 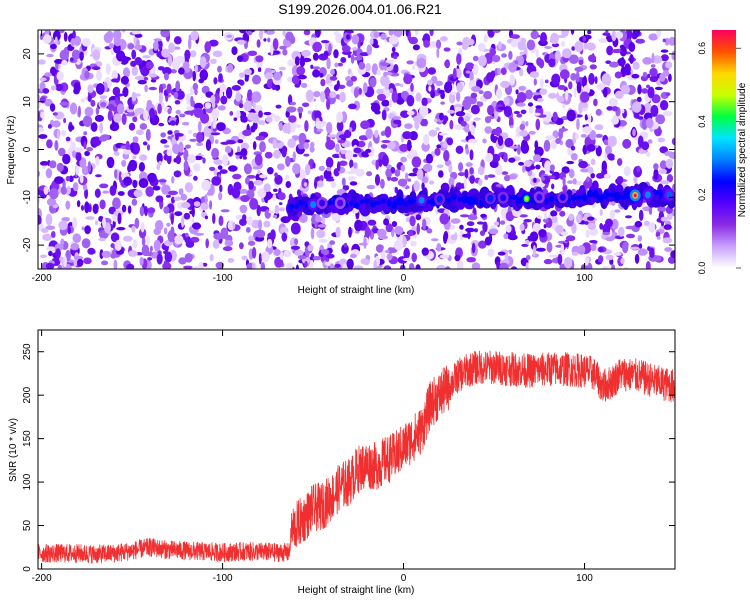 I want to click on y-tick-label: 200, so click(x=27, y=394).